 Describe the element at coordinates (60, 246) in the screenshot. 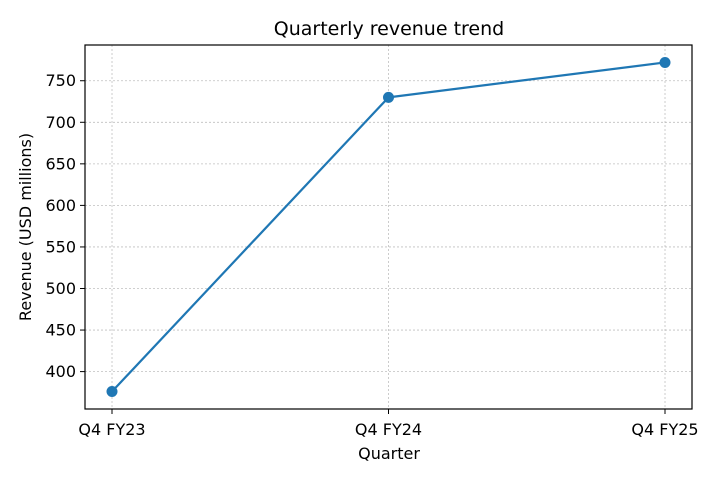

I see `y-tick-label: 550` at that location.